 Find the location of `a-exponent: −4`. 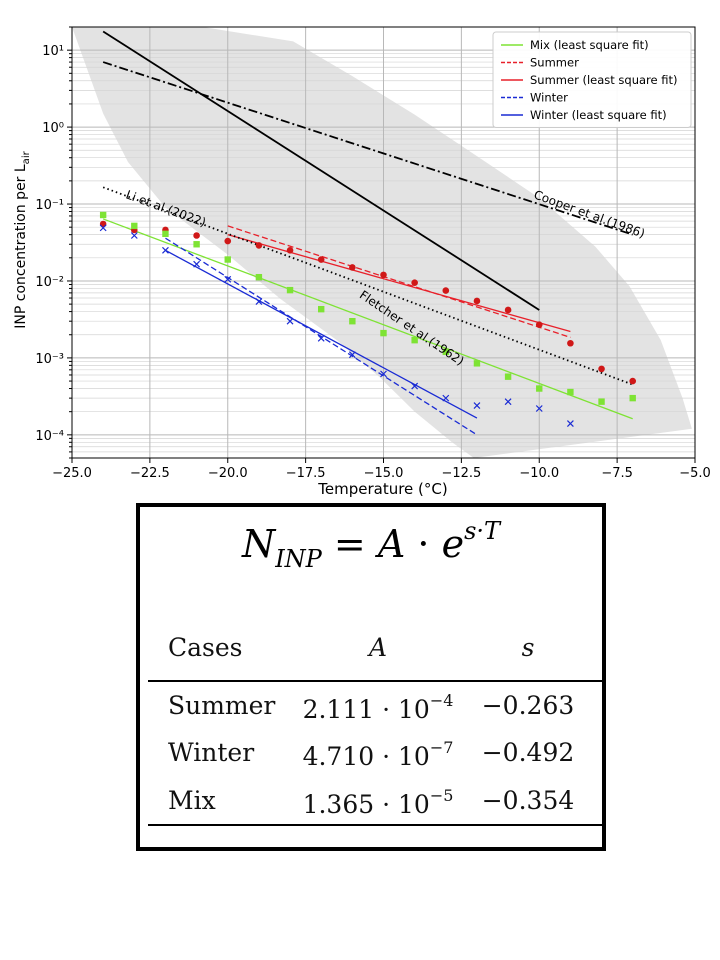

a-exponent: −4 is located at coordinates (441, 700).